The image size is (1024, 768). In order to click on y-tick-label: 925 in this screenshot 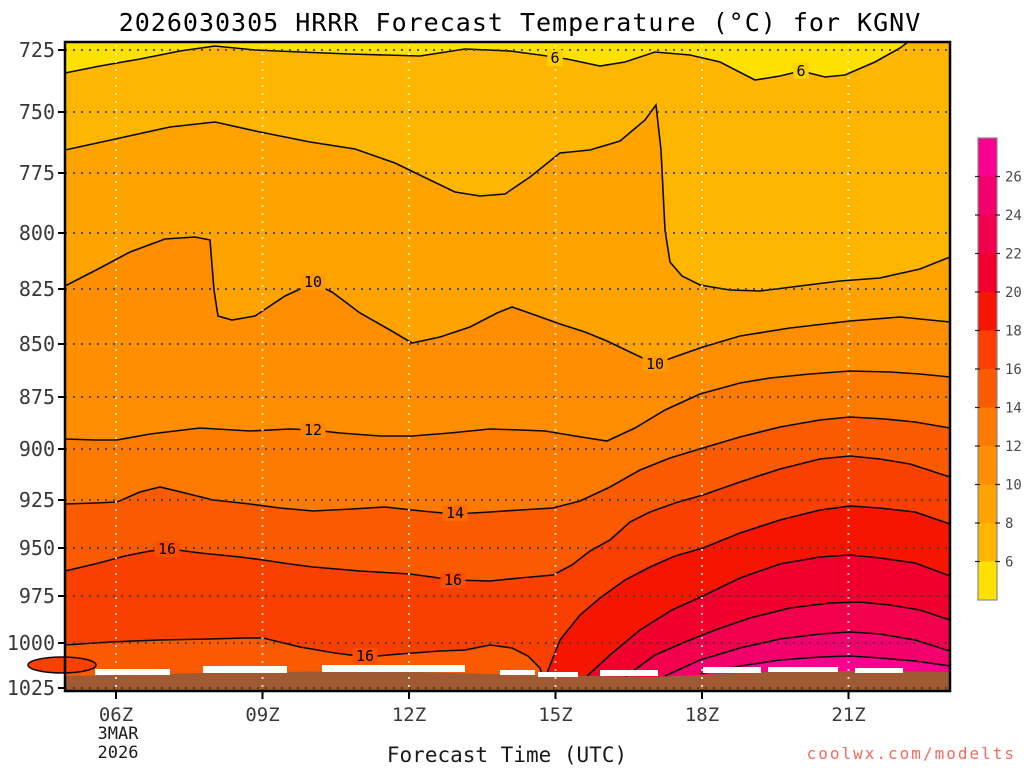, I will do `click(37, 500)`.